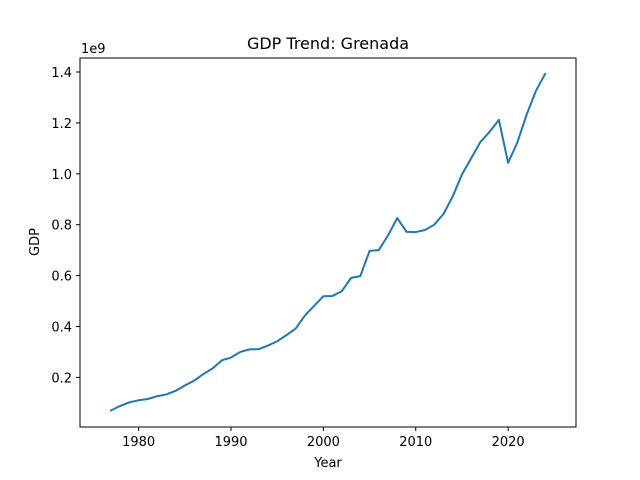 The image size is (640, 480). I want to click on y-tick-label: 1.0, so click(61, 175).